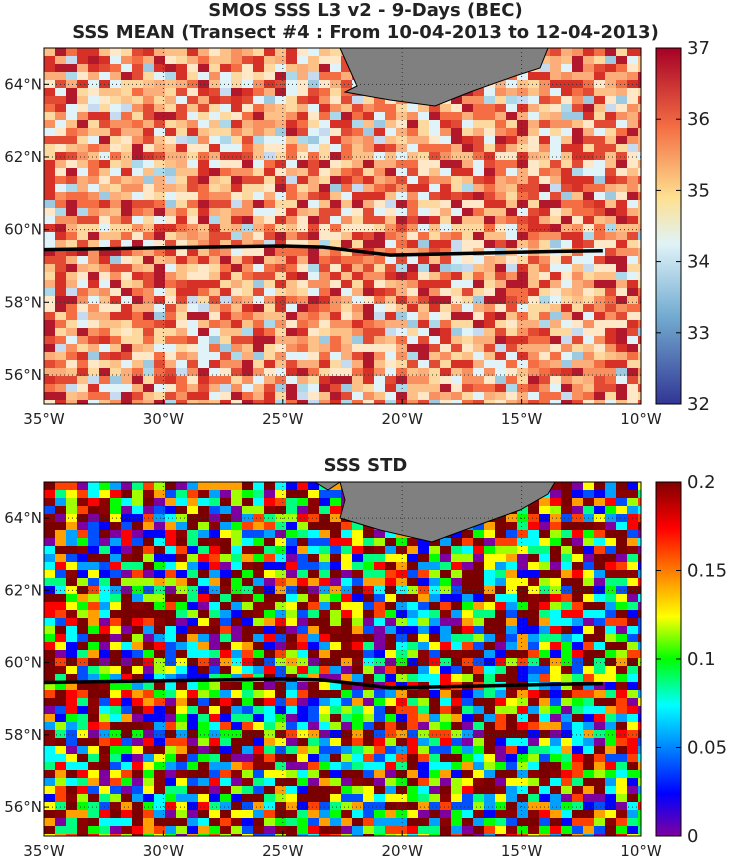 This screenshot has width=731, height=861. What do you see at coordinates (698, 262) in the screenshot?
I see `colorbar-tick-label: 34` at bounding box center [698, 262].